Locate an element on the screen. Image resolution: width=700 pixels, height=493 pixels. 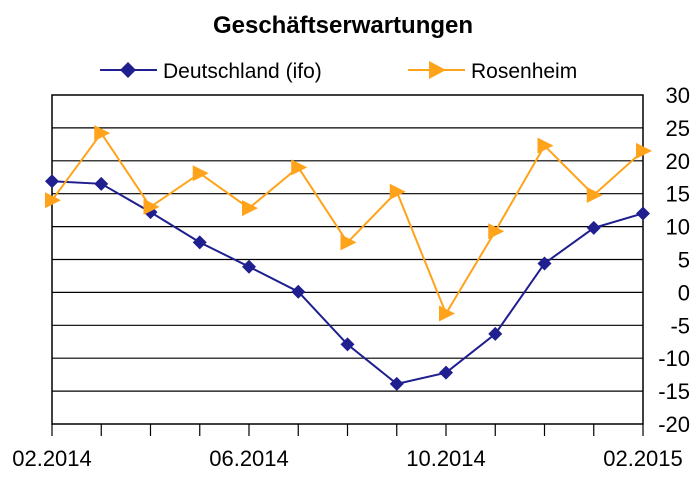
x-tick-label: 10.2014 is located at coordinates (446, 458).